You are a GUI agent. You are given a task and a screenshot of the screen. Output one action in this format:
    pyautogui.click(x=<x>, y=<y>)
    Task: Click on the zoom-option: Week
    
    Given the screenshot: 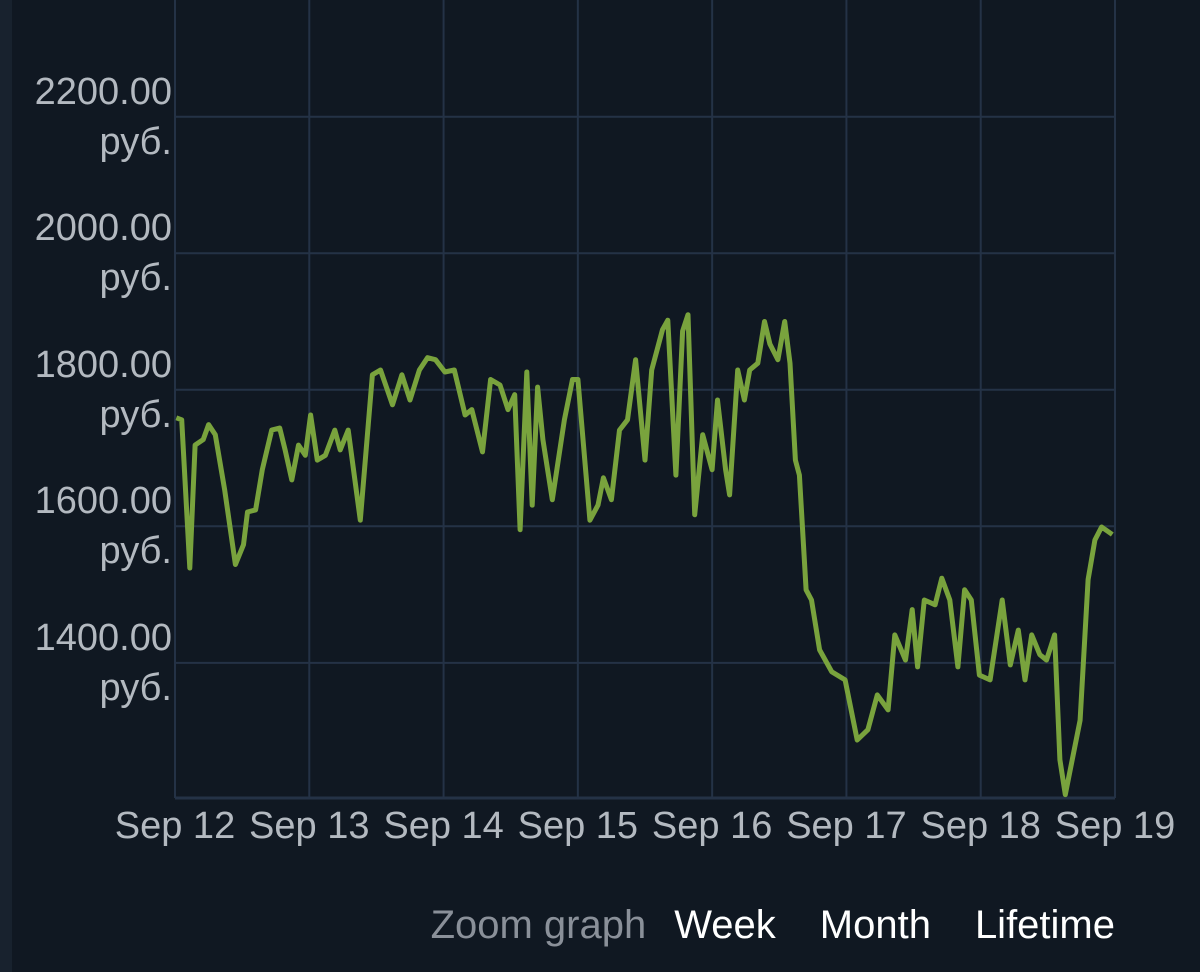 What is the action you would take?
    pyautogui.click(x=725, y=925)
    